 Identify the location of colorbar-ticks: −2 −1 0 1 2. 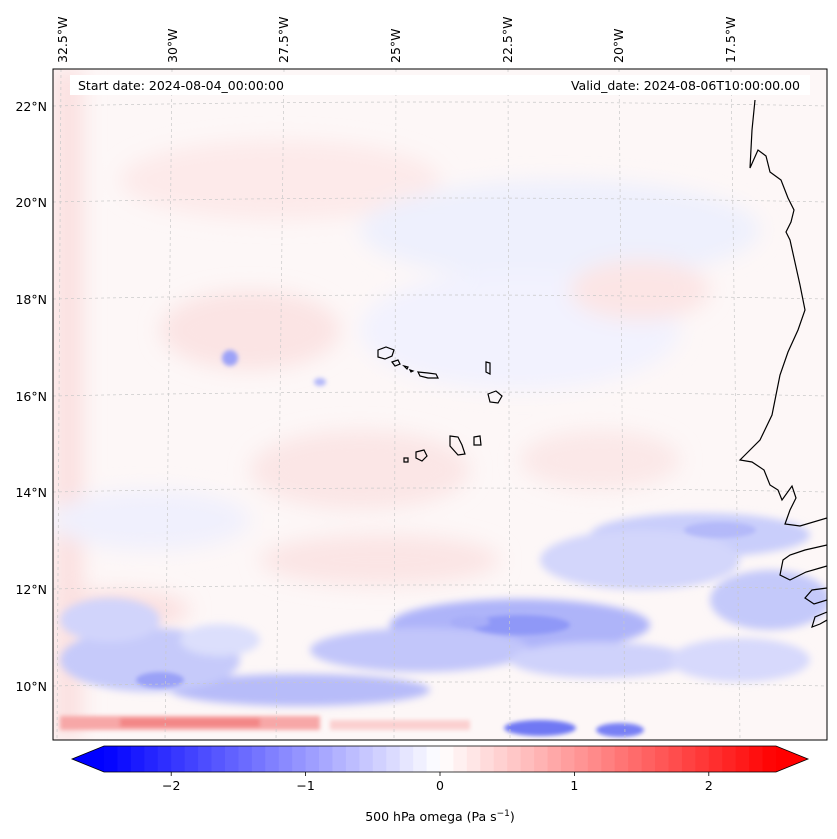
(437, 782).